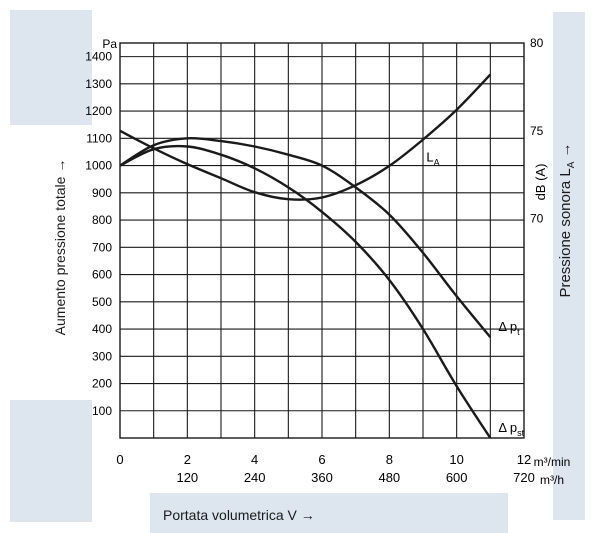 The width and height of the screenshot is (610, 533). Describe the element at coordinates (239, 515) in the screenshot. I see `x-axis-label: Portata volumetrica V →` at that location.